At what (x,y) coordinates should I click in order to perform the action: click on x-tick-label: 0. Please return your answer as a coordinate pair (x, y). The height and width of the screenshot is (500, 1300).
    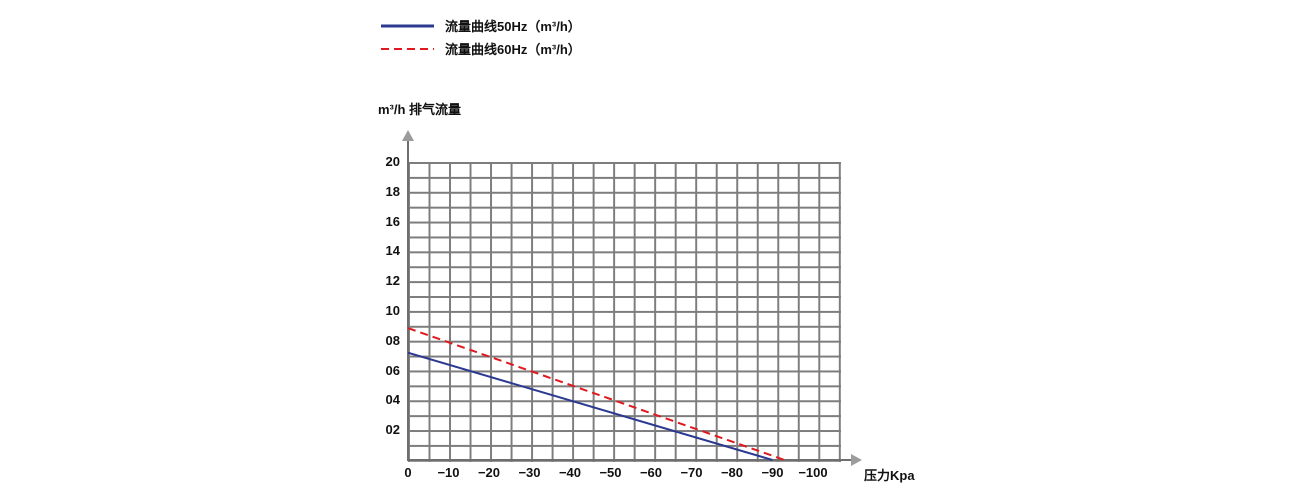
    Looking at the image, I should click on (408, 472).